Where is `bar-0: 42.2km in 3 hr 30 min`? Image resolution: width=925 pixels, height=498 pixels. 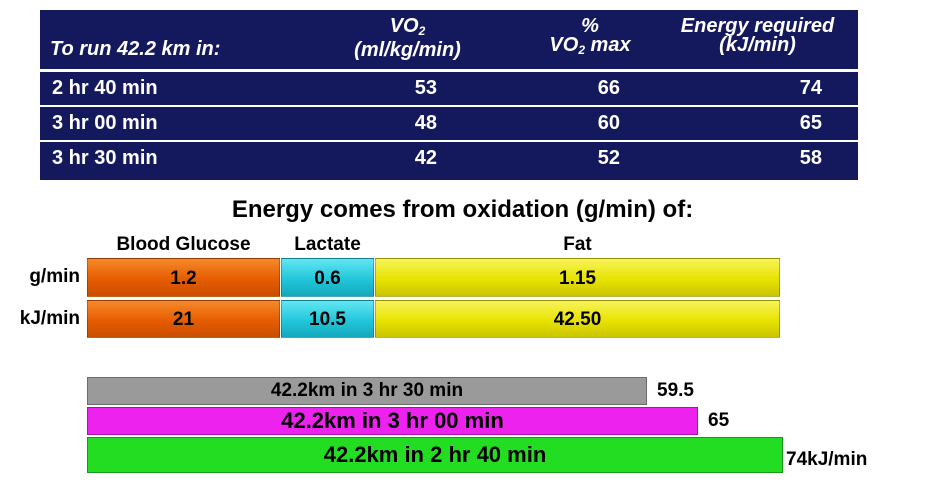 bar-0: 42.2km in 3 hr 30 min is located at coordinates (367, 391).